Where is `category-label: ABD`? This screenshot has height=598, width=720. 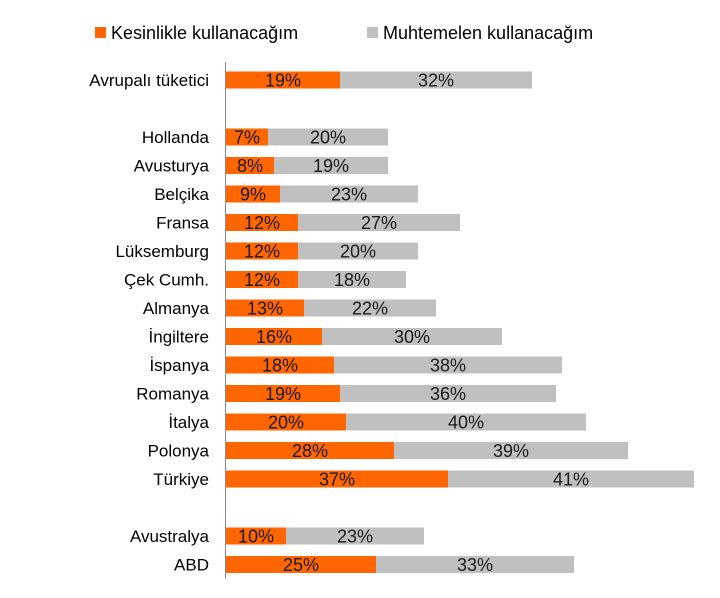
category-label: ABD is located at coordinates (191, 565).